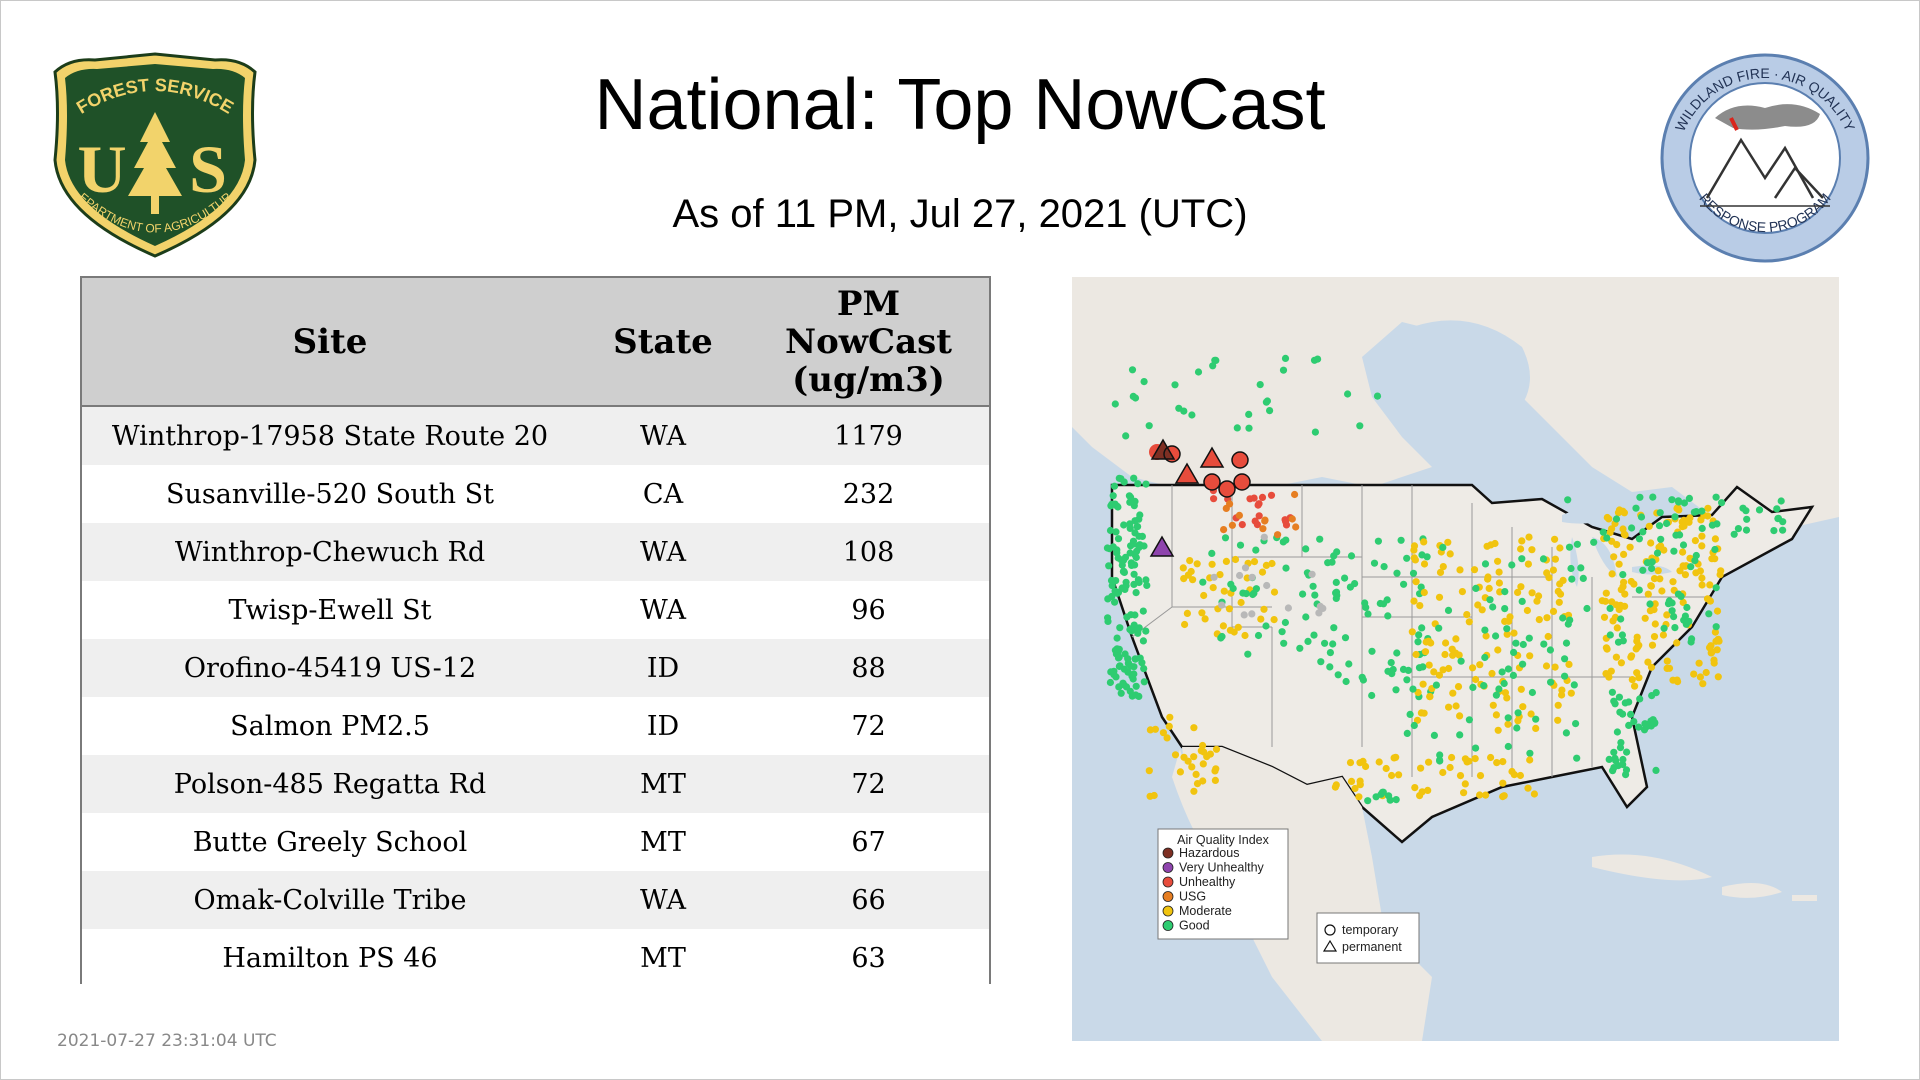 This screenshot has width=1920, height=1080. Describe the element at coordinates (330, 900) in the screenshot. I see `cell-site: Omak-Colville Tribe` at that location.